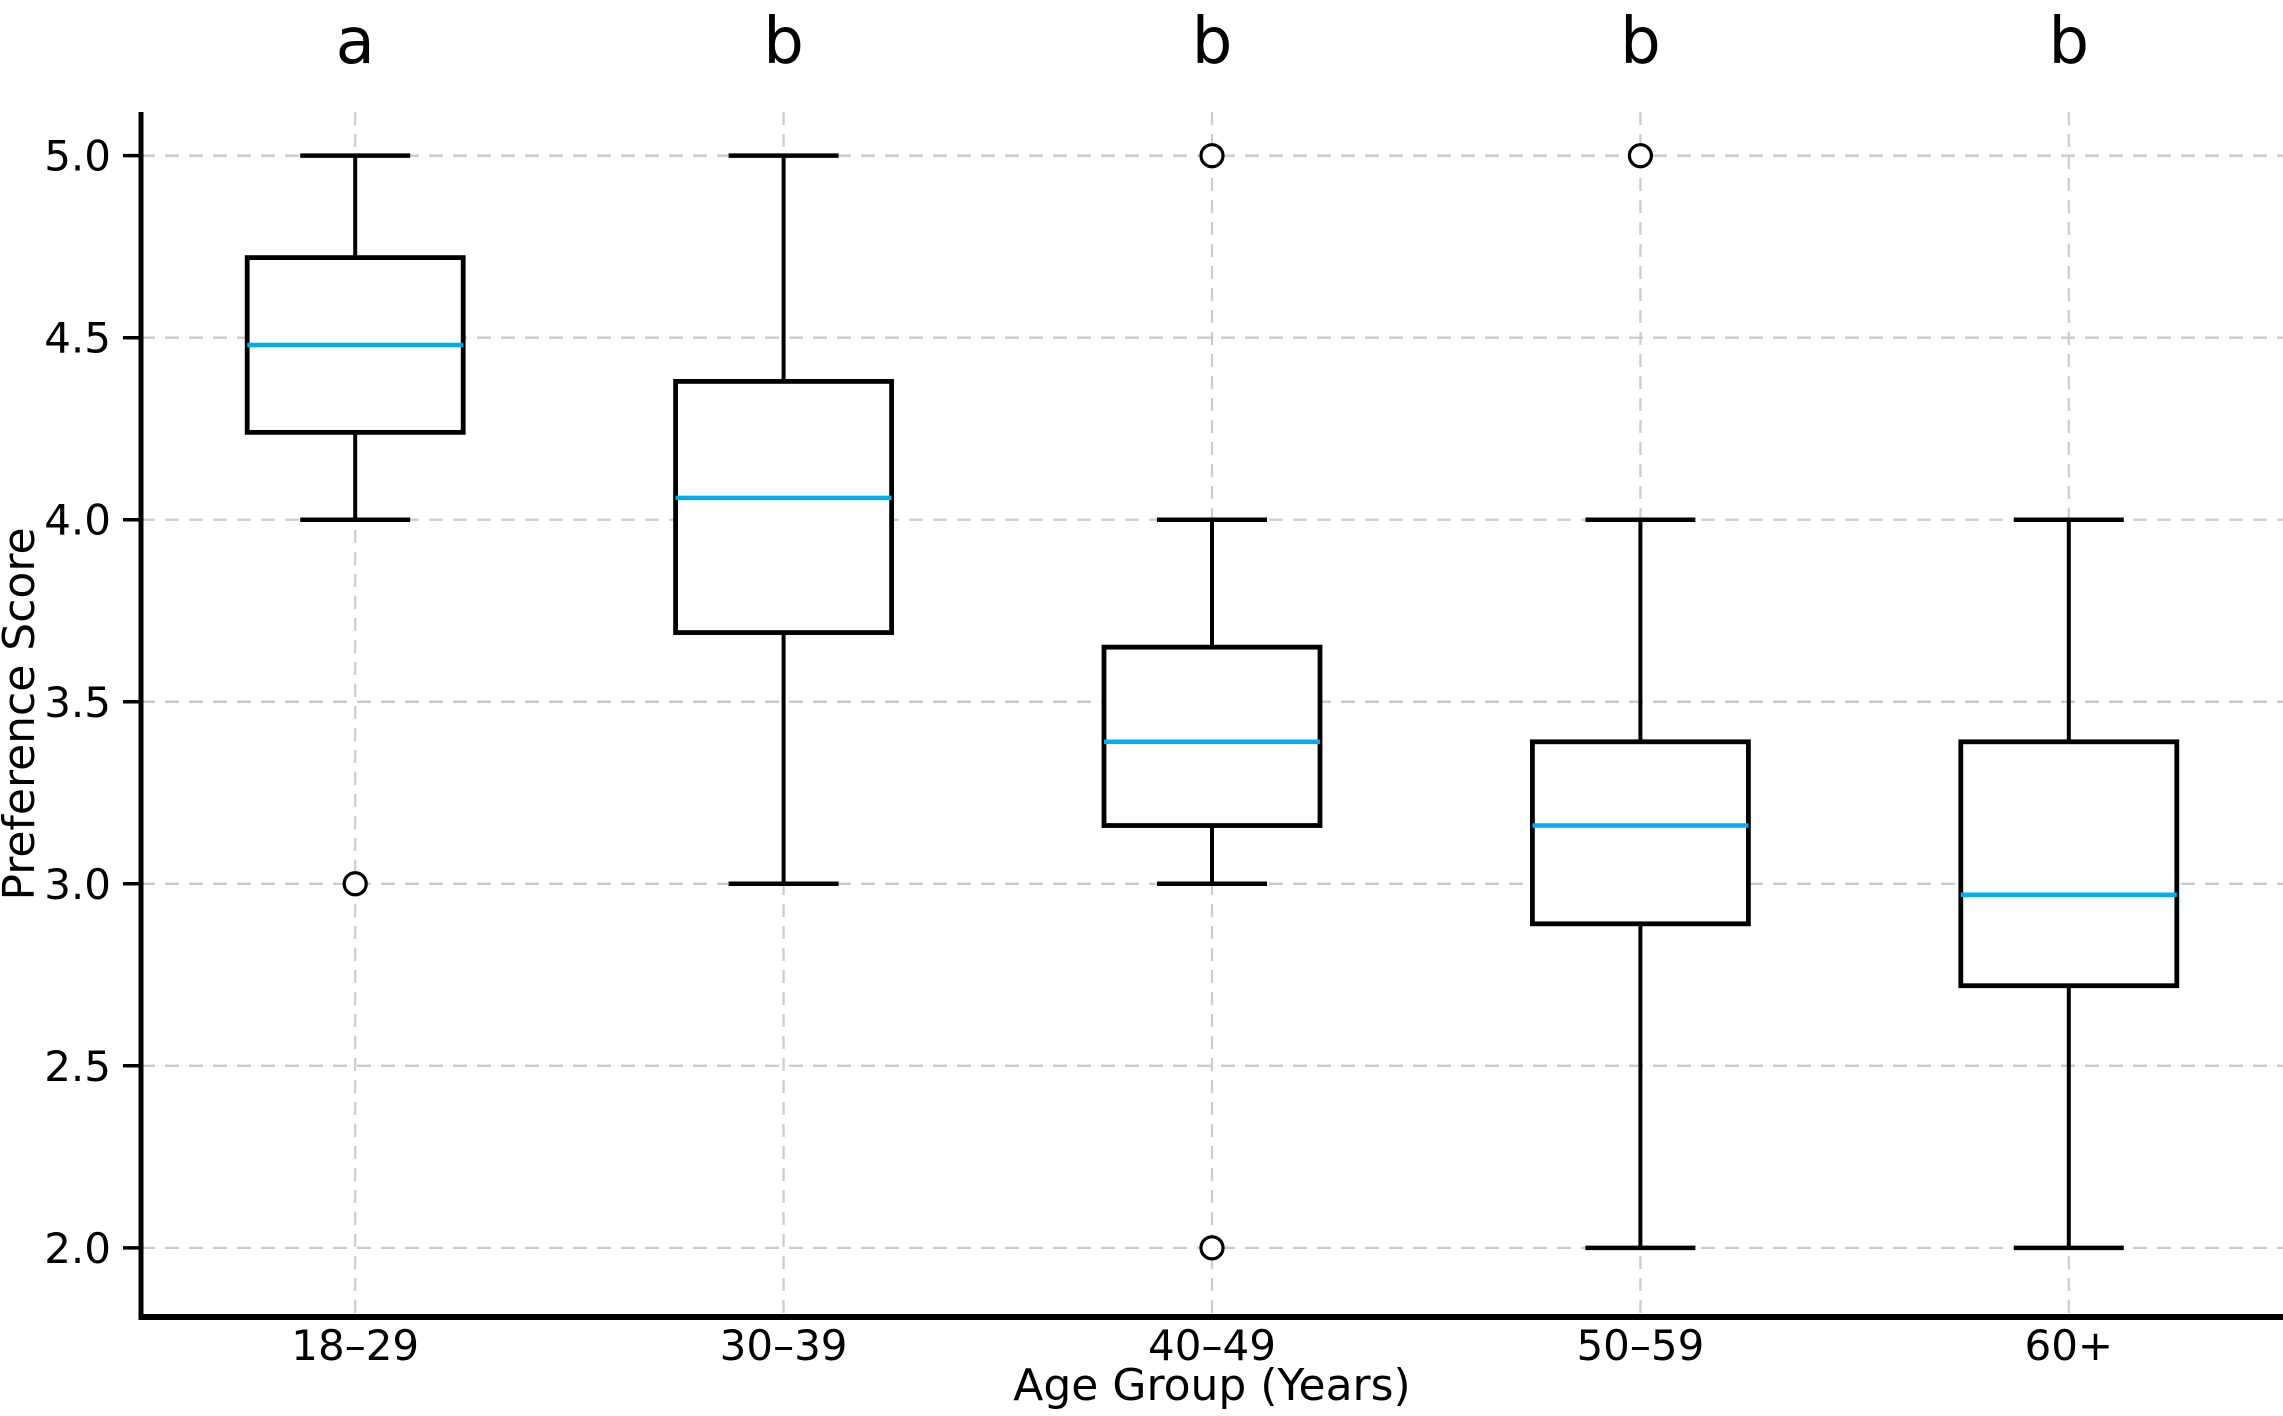 This screenshot has width=2283, height=1416. I want to click on y-tick-label: 3.5, so click(77, 702).